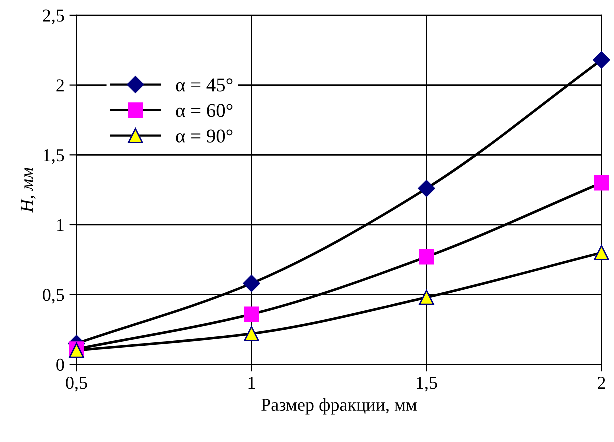 The width and height of the screenshot is (614, 442). I want to click on x-tick-label: 0,5, so click(77, 384).